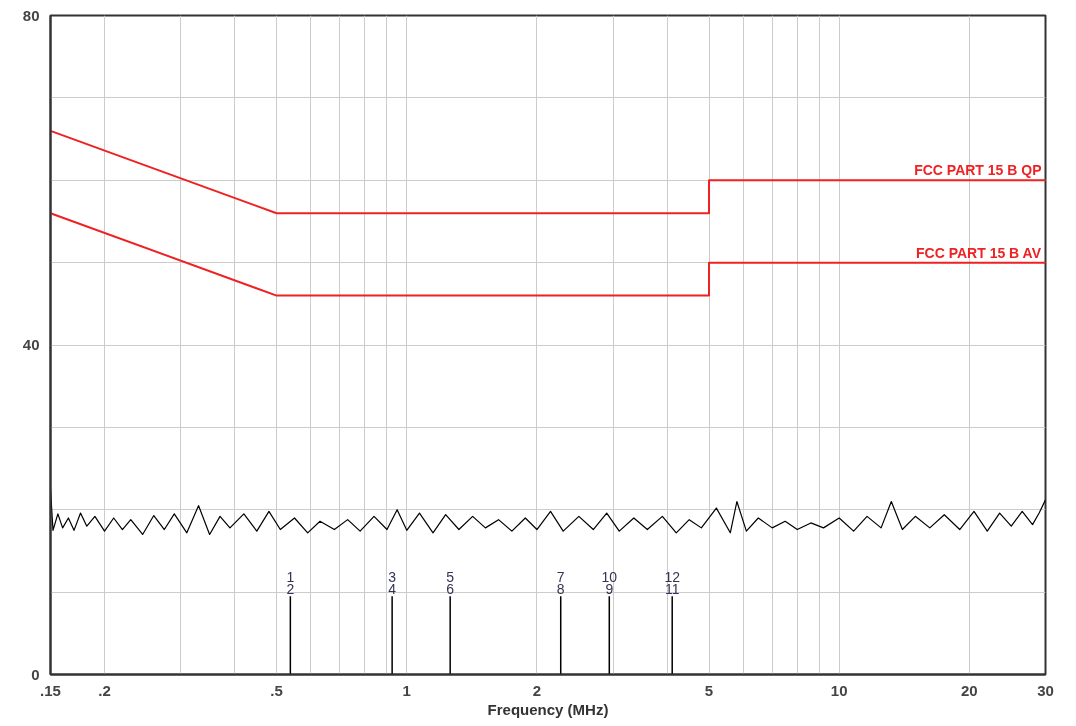  What do you see at coordinates (450, 589) in the screenshot?
I see `annotation: 6` at bounding box center [450, 589].